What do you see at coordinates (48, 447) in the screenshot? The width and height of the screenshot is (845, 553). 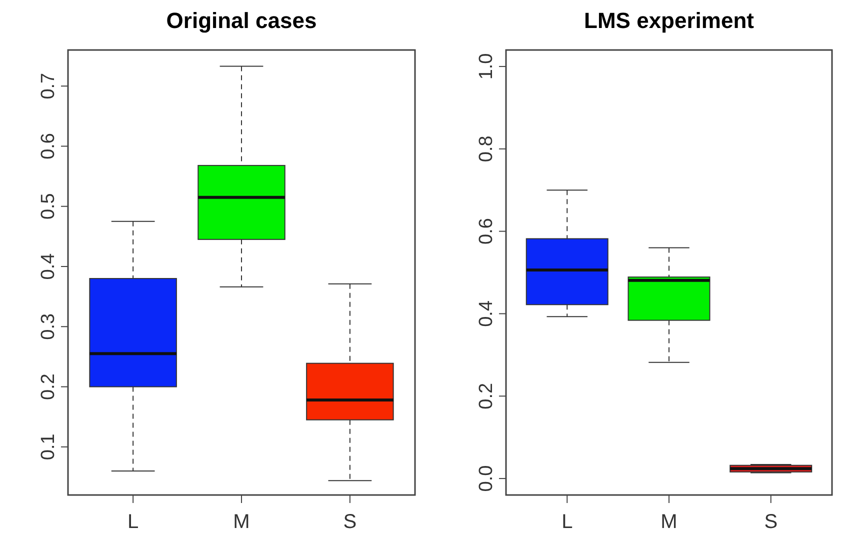 I see `y-tick-label: 0.1` at bounding box center [48, 447].